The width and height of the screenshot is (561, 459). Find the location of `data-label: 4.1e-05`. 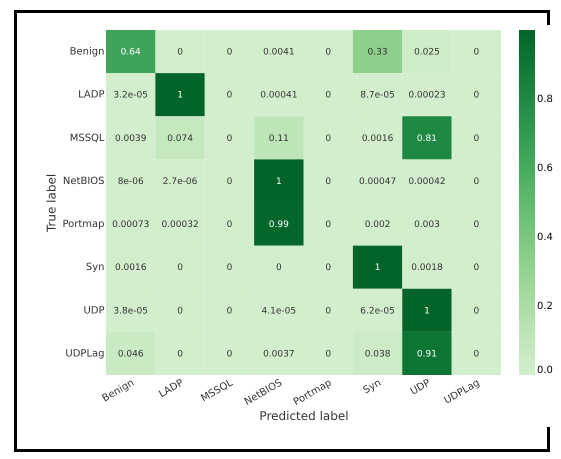

data-label: 4.1e-05 is located at coordinates (279, 311).